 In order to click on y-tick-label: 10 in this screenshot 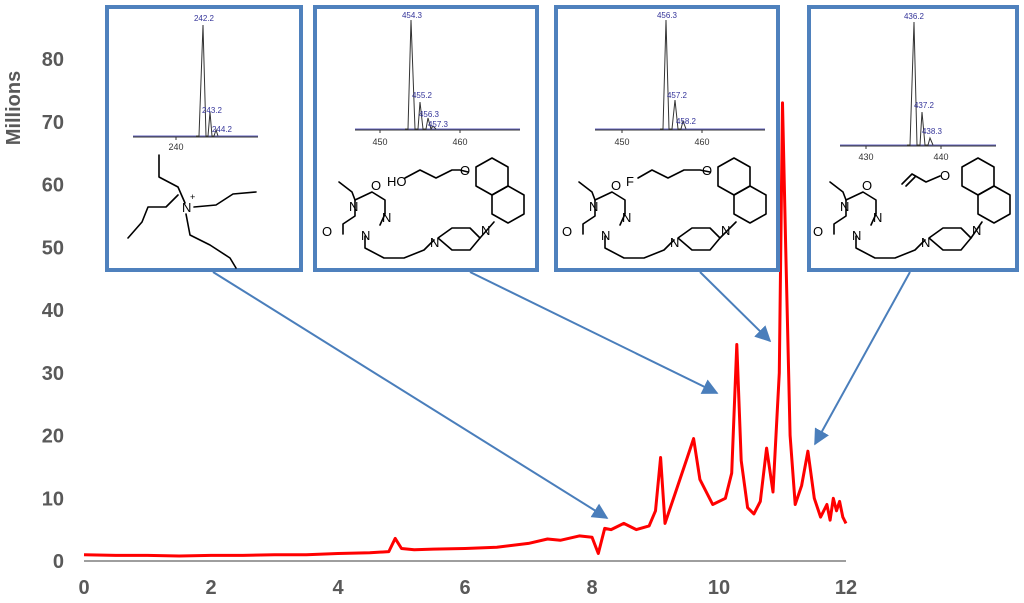, I will do `click(53, 499)`.